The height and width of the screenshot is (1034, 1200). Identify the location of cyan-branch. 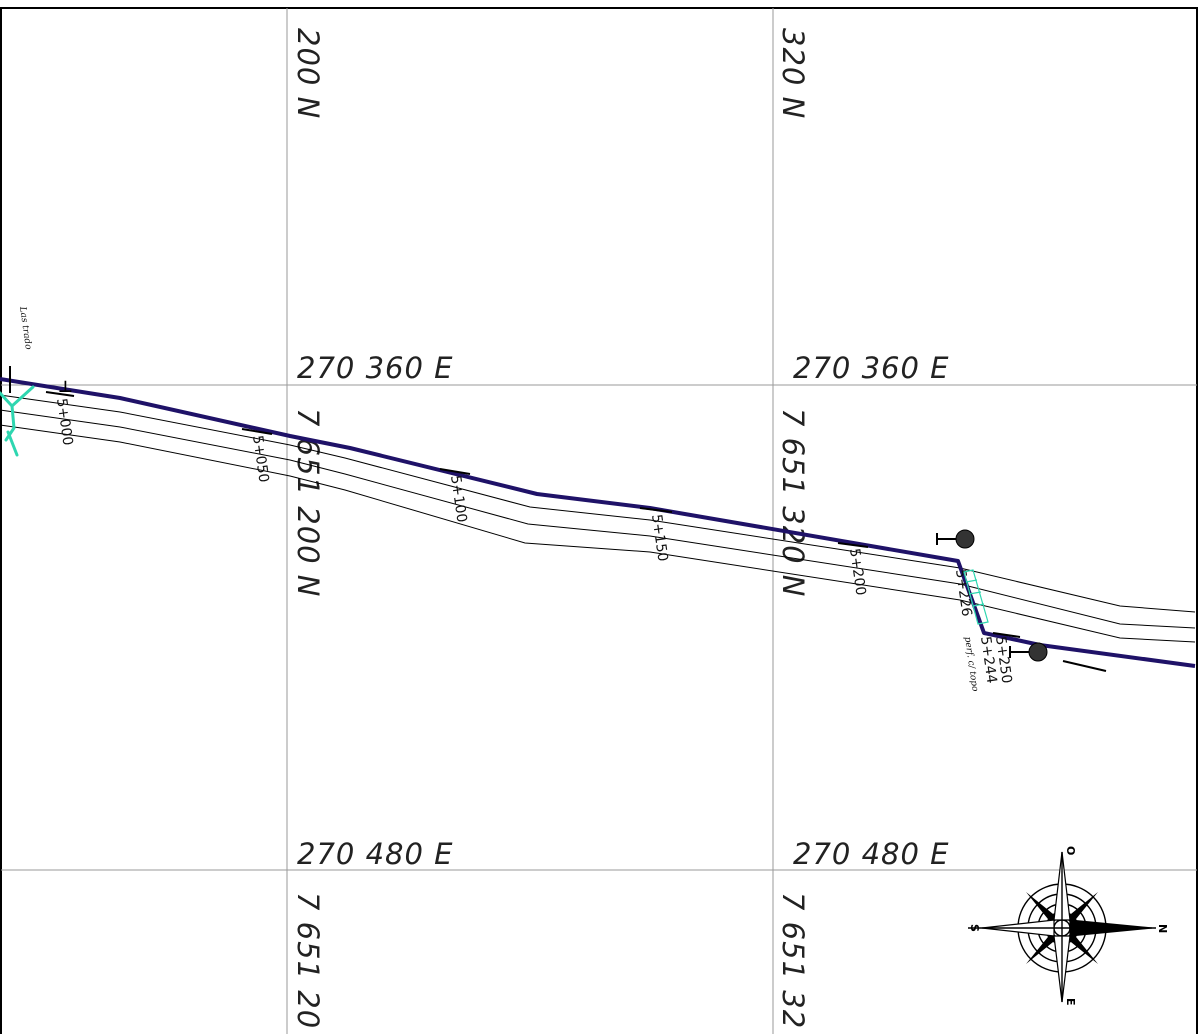
(17, 396).